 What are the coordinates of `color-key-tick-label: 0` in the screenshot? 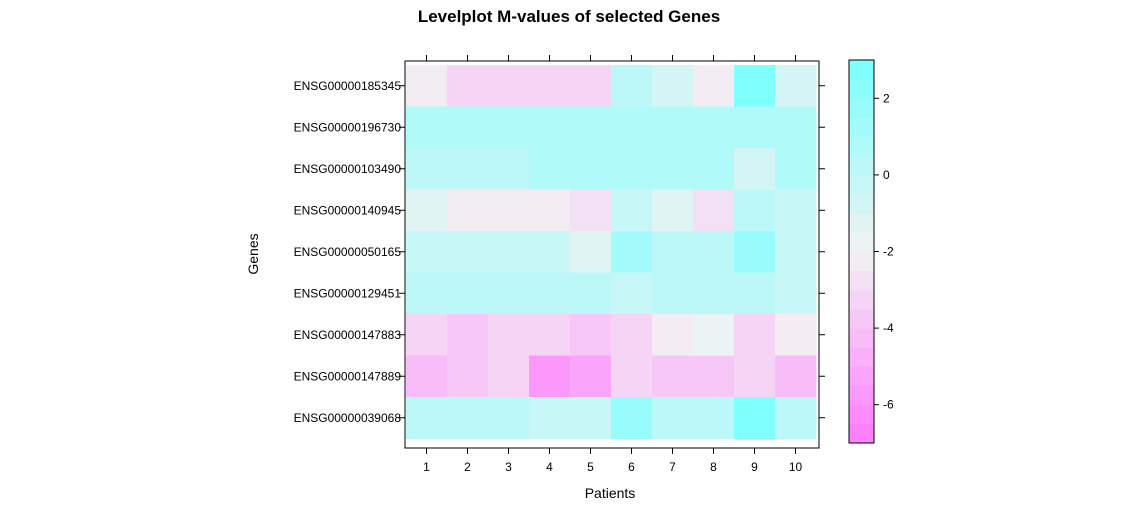 It's located at (886, 175).